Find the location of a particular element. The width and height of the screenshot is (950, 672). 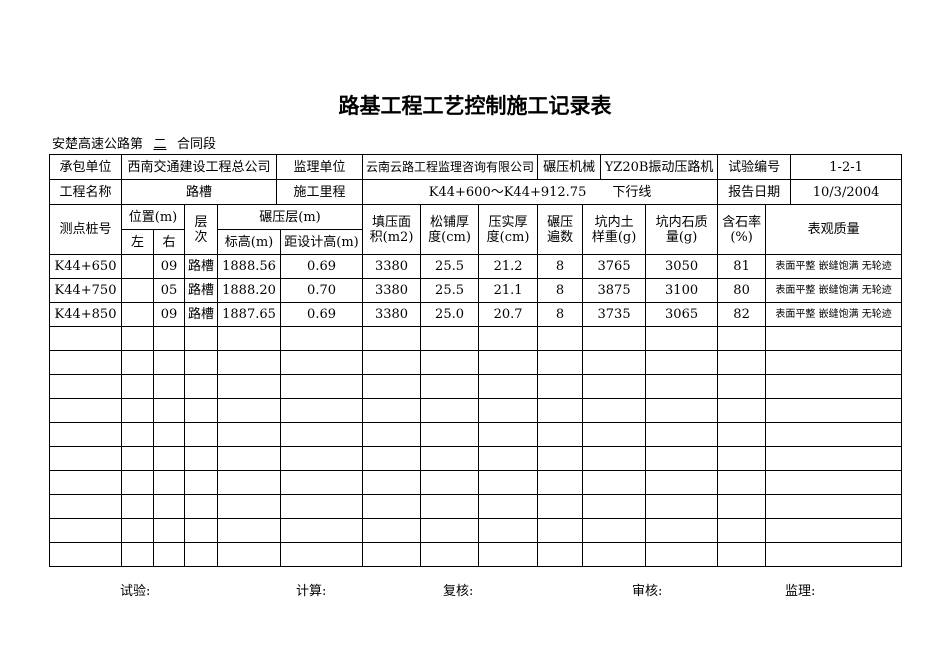

cell-compacted: 21.1 is located at coordinates (508, 290).